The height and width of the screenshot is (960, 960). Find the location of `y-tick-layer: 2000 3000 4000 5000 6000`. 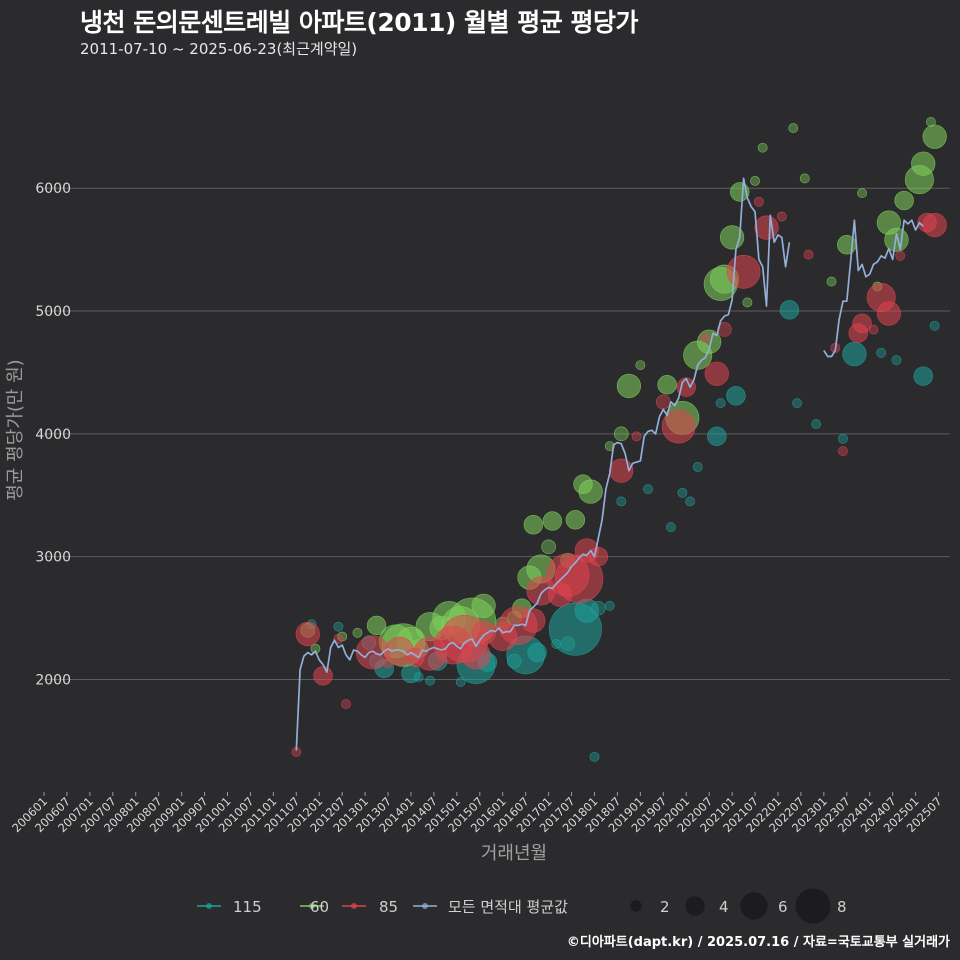

y-tick-layer: 2000 3000 4000 5000 6000 is located at coordinates (53, 434).